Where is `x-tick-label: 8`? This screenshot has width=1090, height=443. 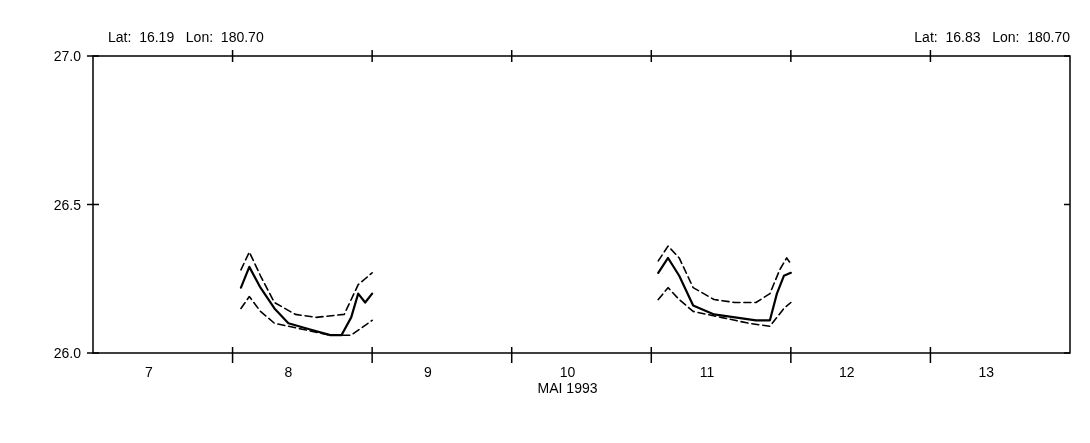 x-tick-label: 8 is located at coordinates (288, 372).